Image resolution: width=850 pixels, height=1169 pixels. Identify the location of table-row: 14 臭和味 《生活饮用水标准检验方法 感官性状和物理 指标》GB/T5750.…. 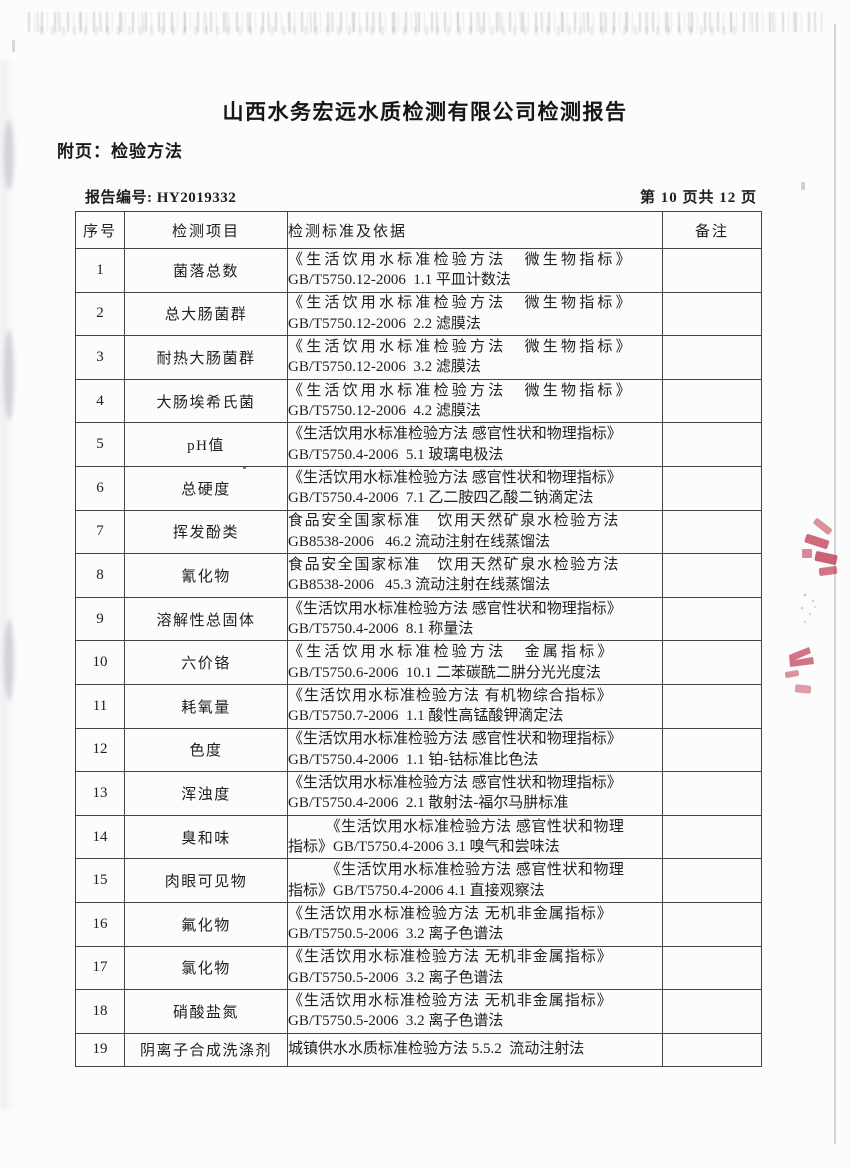
(418, 837).